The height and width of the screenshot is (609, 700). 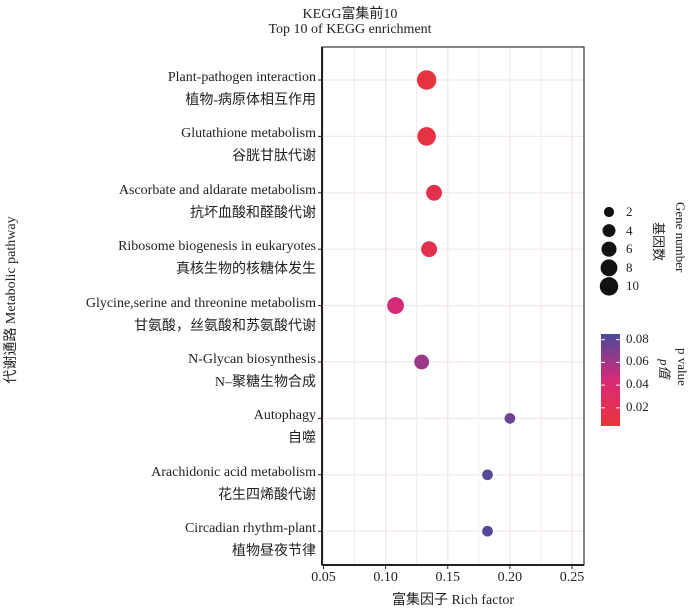 I want to click on size-legend-label: 8, so click(x=629, y=267).